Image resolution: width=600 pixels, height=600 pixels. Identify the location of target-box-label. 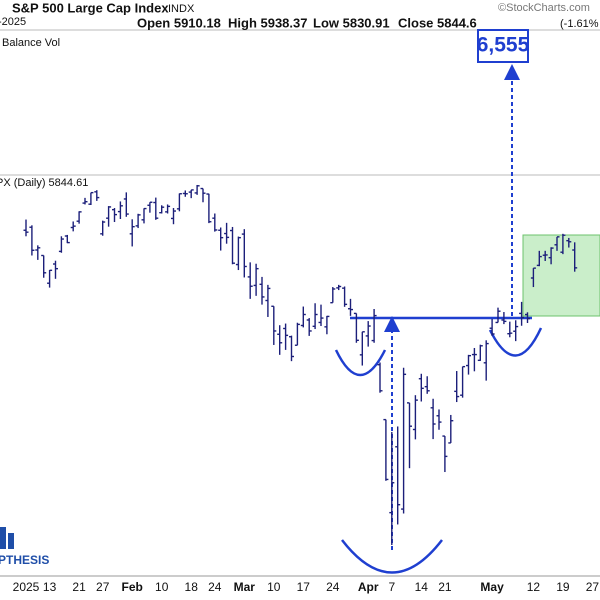
(503, 46).